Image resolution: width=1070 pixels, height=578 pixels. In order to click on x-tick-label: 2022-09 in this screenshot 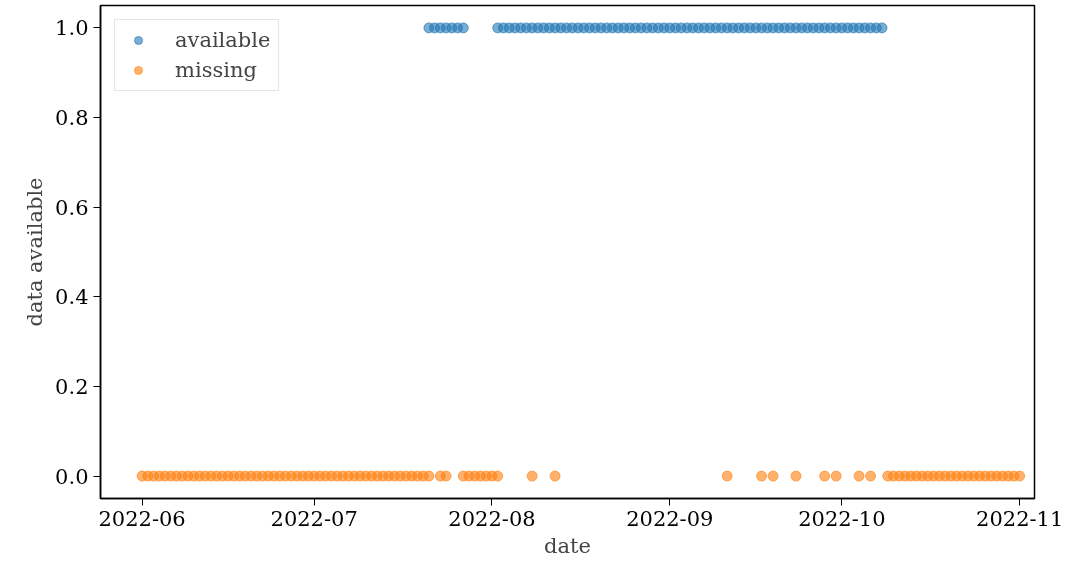, I will do `click(670, 518)`.